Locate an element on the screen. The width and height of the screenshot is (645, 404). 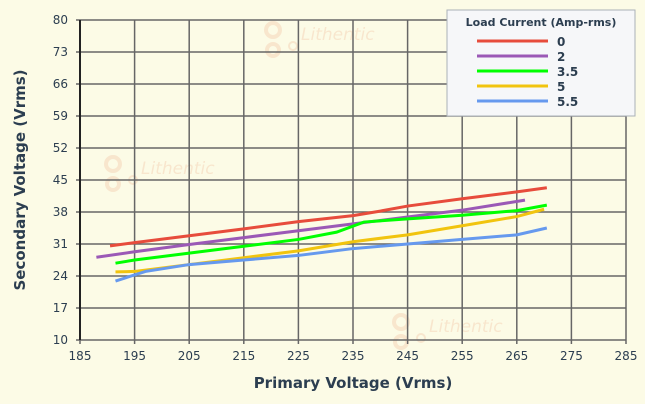
x-tick-label: 225 is located at coordinates (298, 356).